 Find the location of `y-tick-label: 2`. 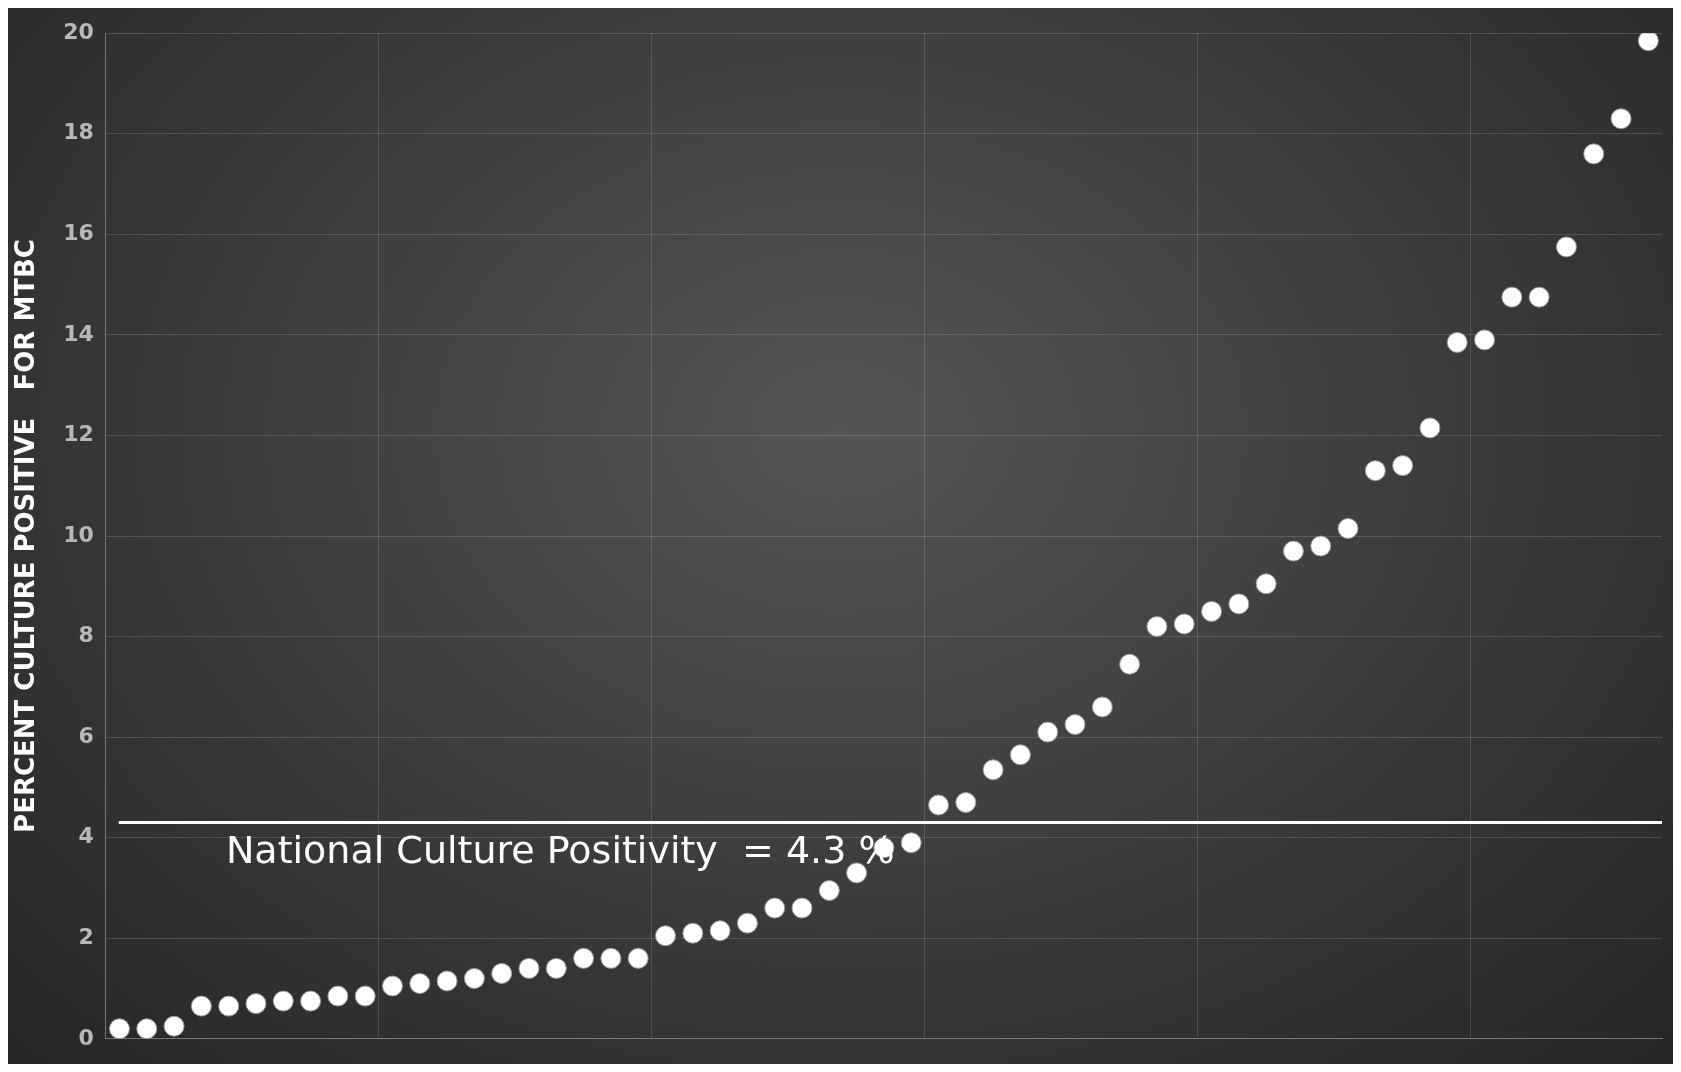

y-tick-label: 2 is located at coordinates (86, 936).